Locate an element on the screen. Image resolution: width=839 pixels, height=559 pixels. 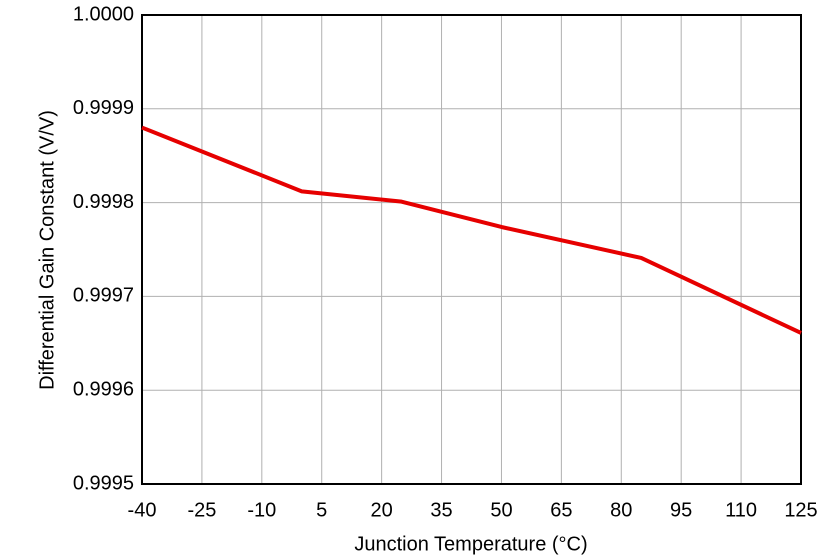
y-tick-label: 0.9998 is located at coordinates (103, 202).